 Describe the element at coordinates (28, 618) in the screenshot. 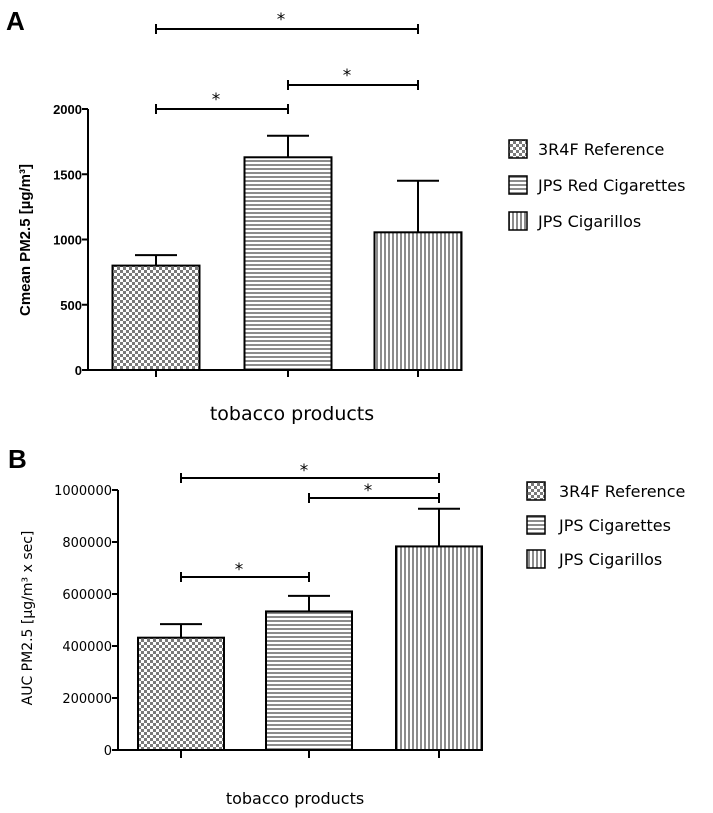

I see `y-axis-label: AUC PM2.5 [µg/m³ x sec]` at that location.